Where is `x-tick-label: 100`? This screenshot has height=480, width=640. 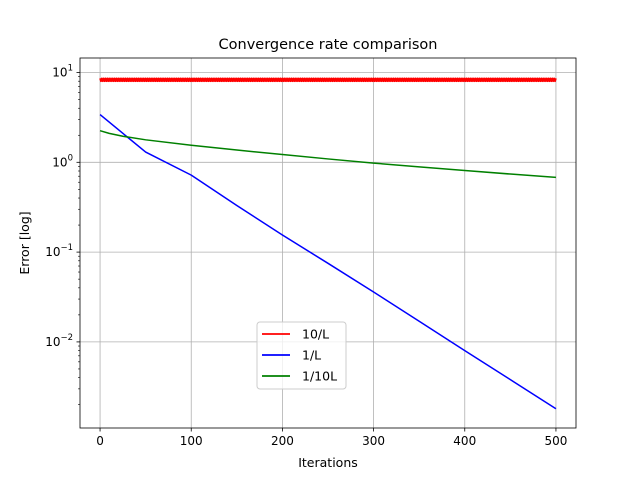 x-tick-label: 100 is located at coordinates (191, 441).